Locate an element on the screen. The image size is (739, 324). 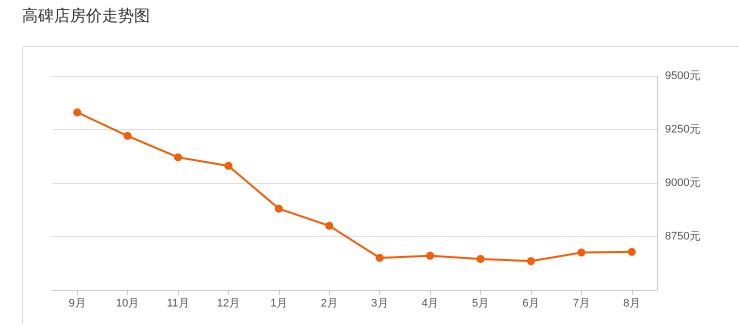
y-tick-label: 9000元 is located at coordinates (682, 183).